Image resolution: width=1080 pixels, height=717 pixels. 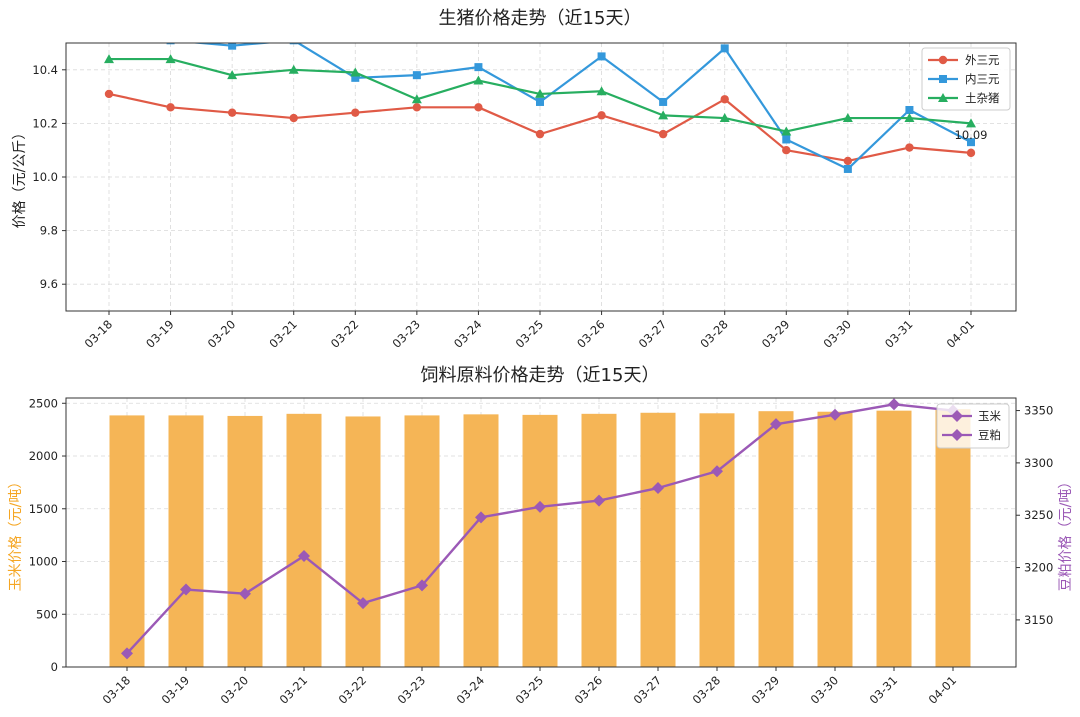 I want to click on y-tick-label: 10.4, so click(x=45, y=70).